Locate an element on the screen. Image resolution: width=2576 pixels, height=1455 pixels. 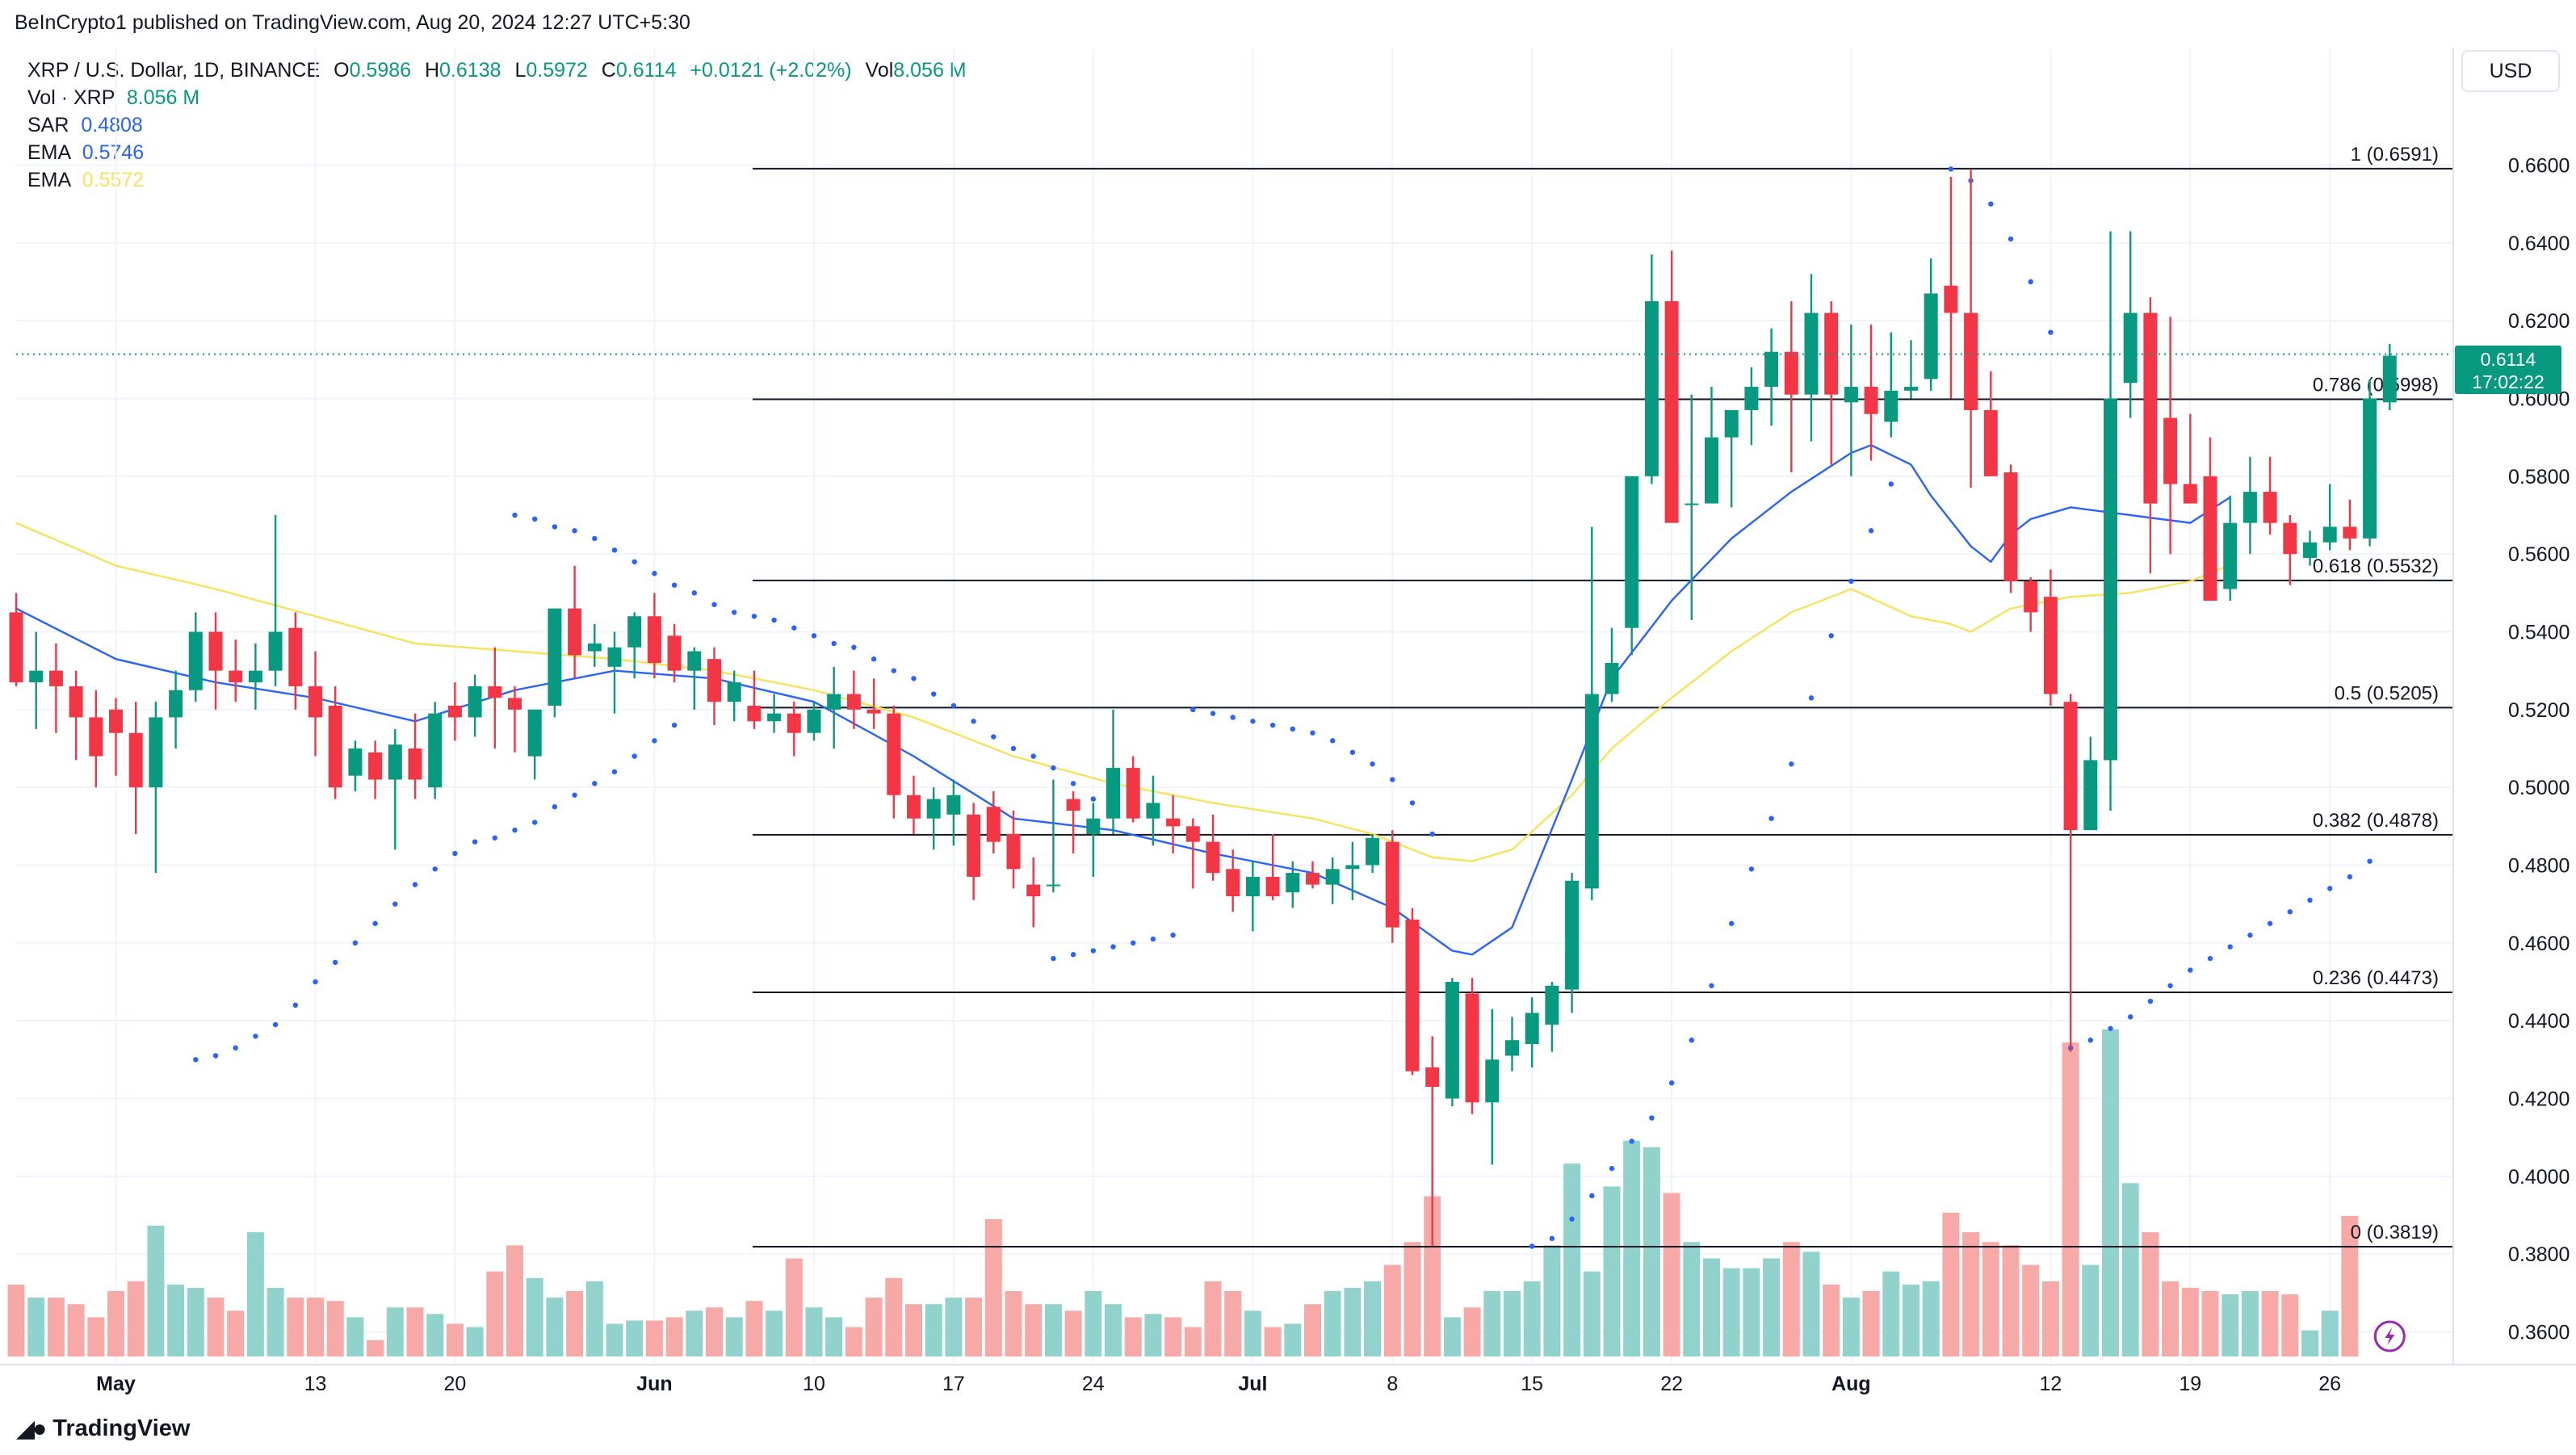
indicator-label: EMA is located at coordinates (48, 180).